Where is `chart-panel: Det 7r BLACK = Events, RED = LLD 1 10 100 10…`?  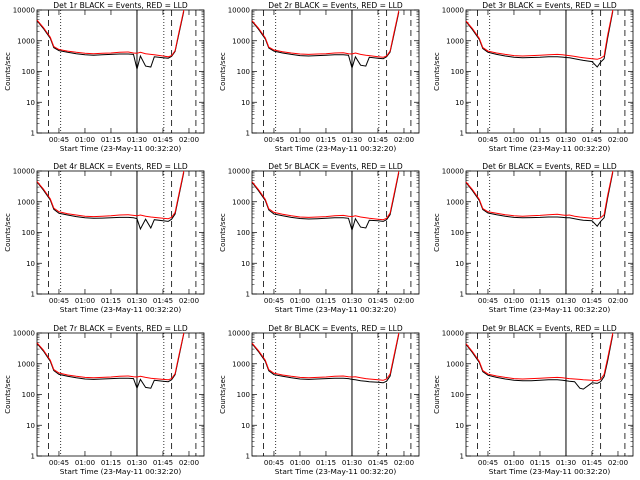
chart-panel: Det 7r BLACK = Events, RED = LLD 1 10 100 10… is located at coordinates (104, 400).